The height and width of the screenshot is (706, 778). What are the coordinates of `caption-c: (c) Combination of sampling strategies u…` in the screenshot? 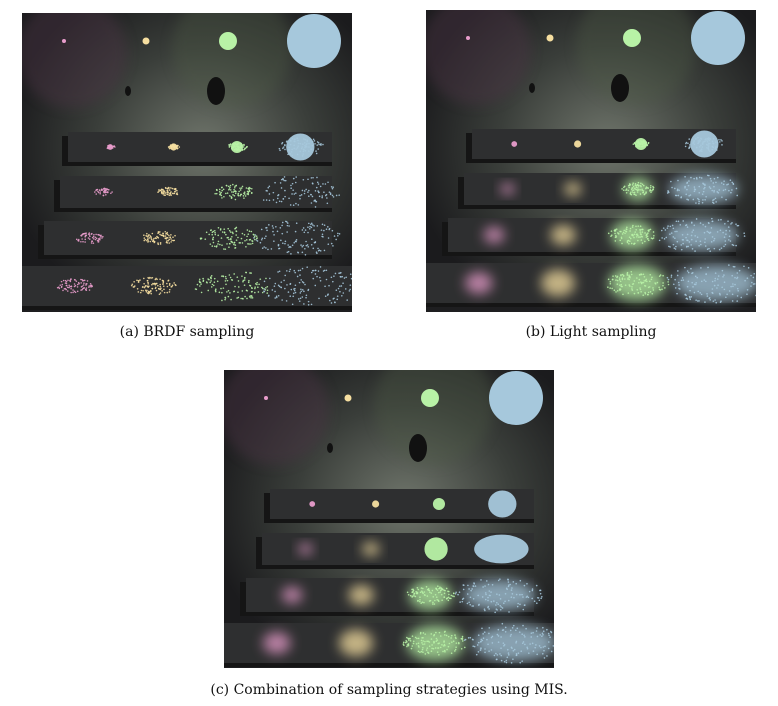 It's located at (389, 690).